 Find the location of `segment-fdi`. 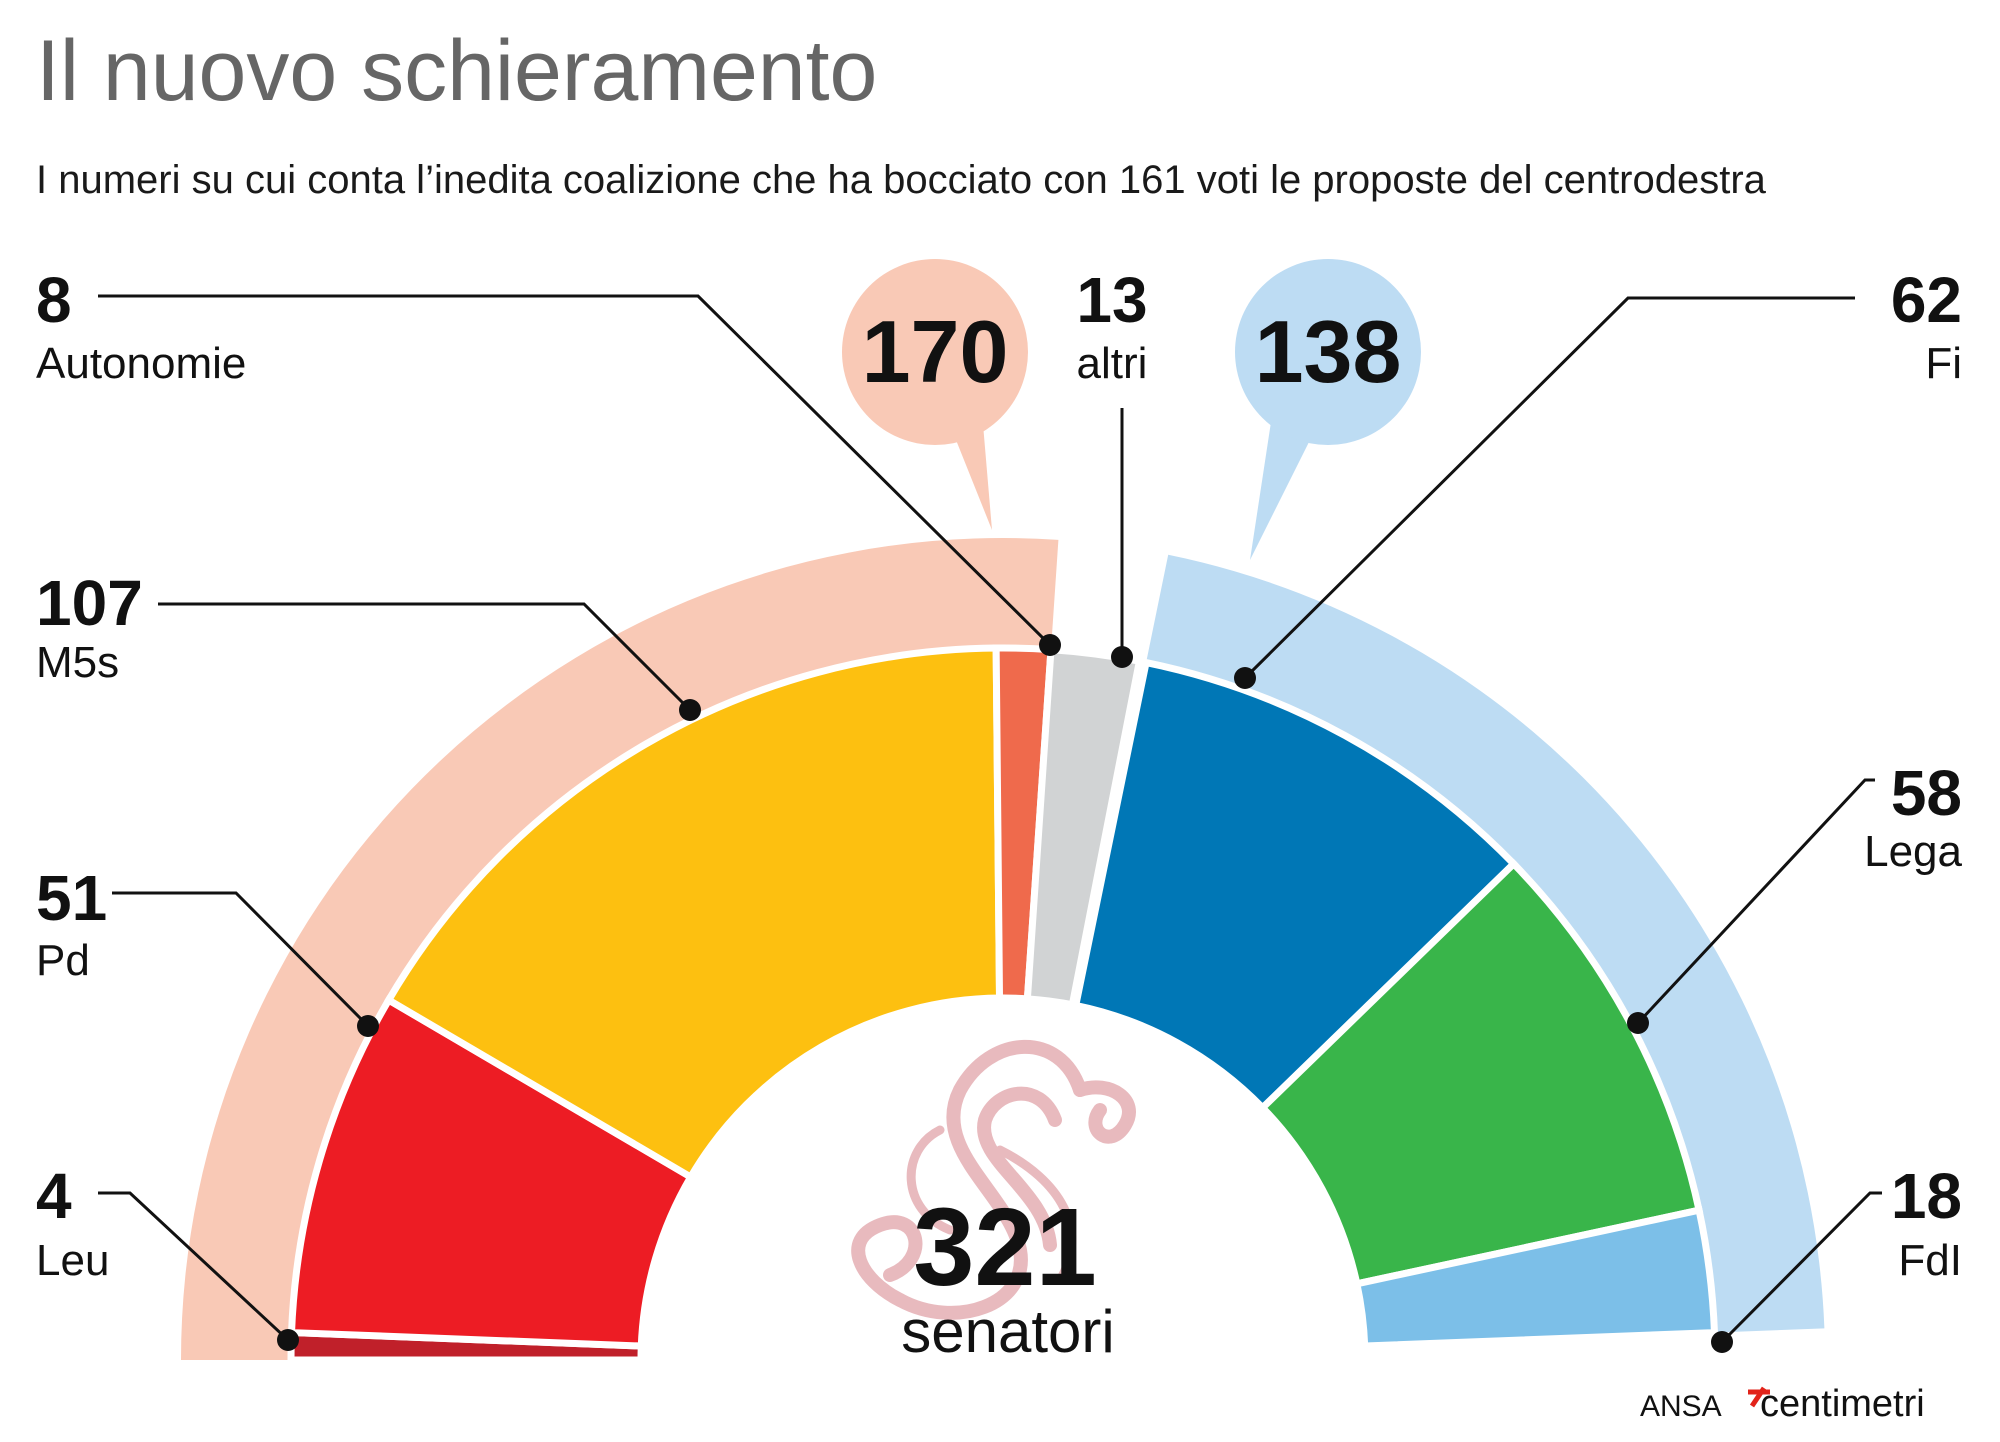

segment-fdi is located at coordinates (1535, 1278).